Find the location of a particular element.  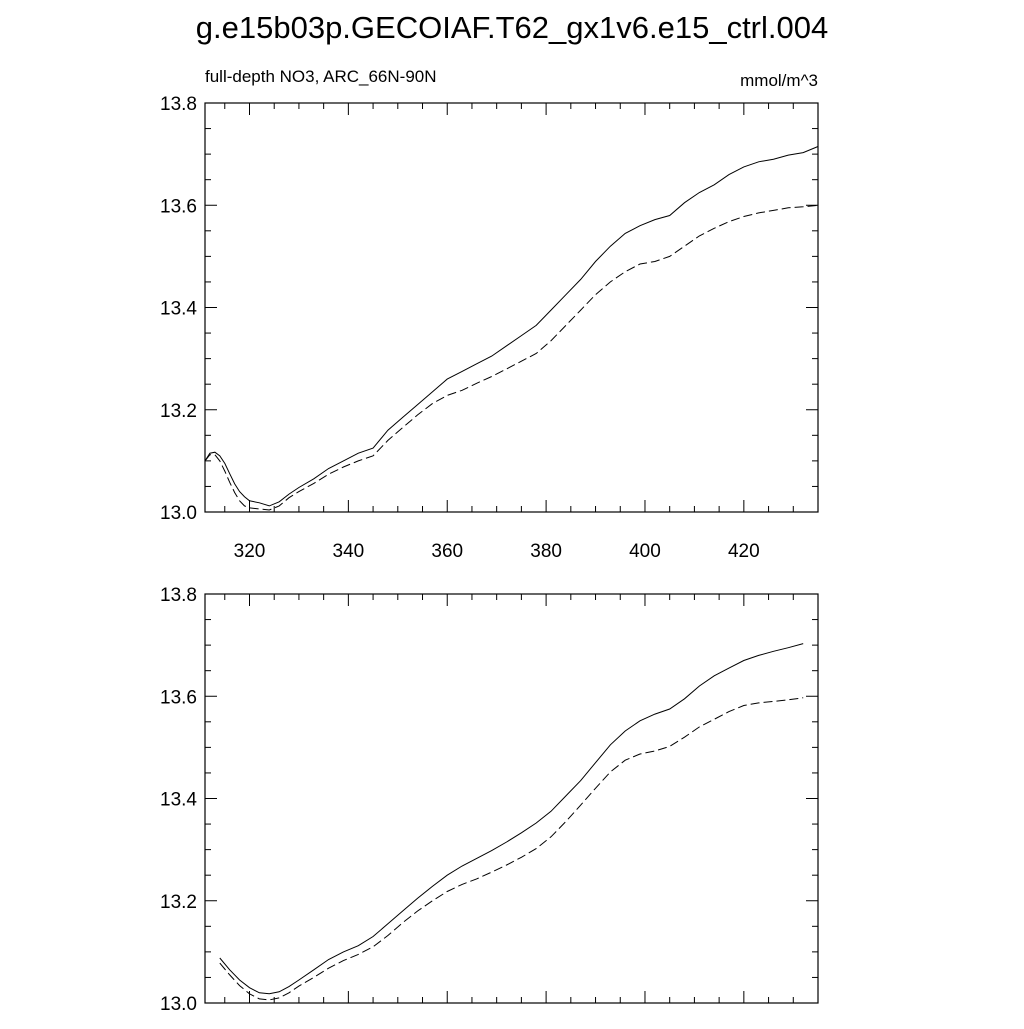

top-panel-units: mmol/m^3 is located at coordinates (779, 80).